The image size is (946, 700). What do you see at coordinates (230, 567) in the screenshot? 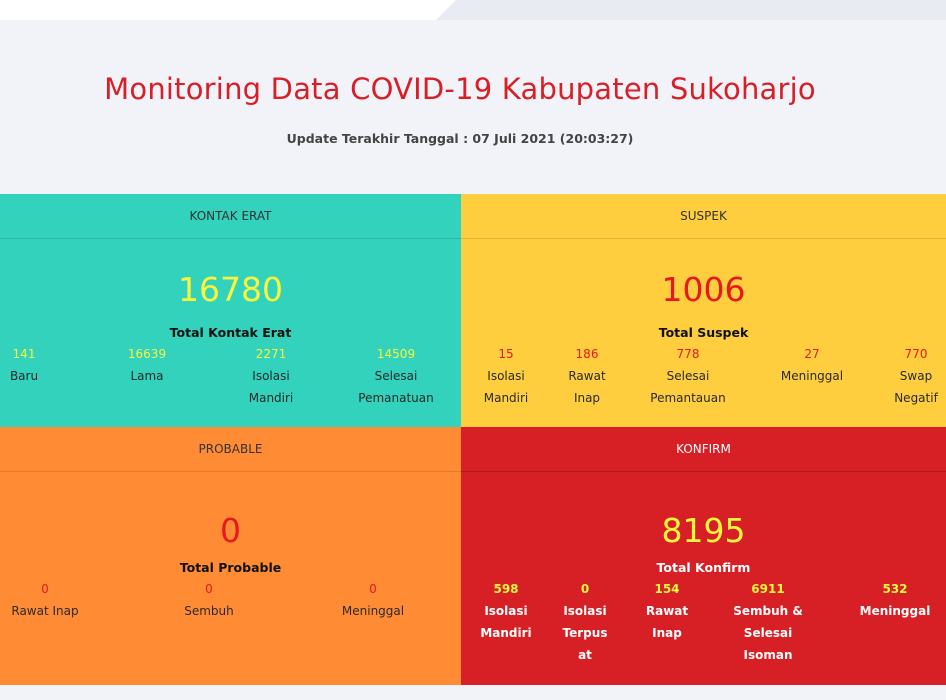
I see `probable-total-label: Total Probable` at bounding box center [230, 567].